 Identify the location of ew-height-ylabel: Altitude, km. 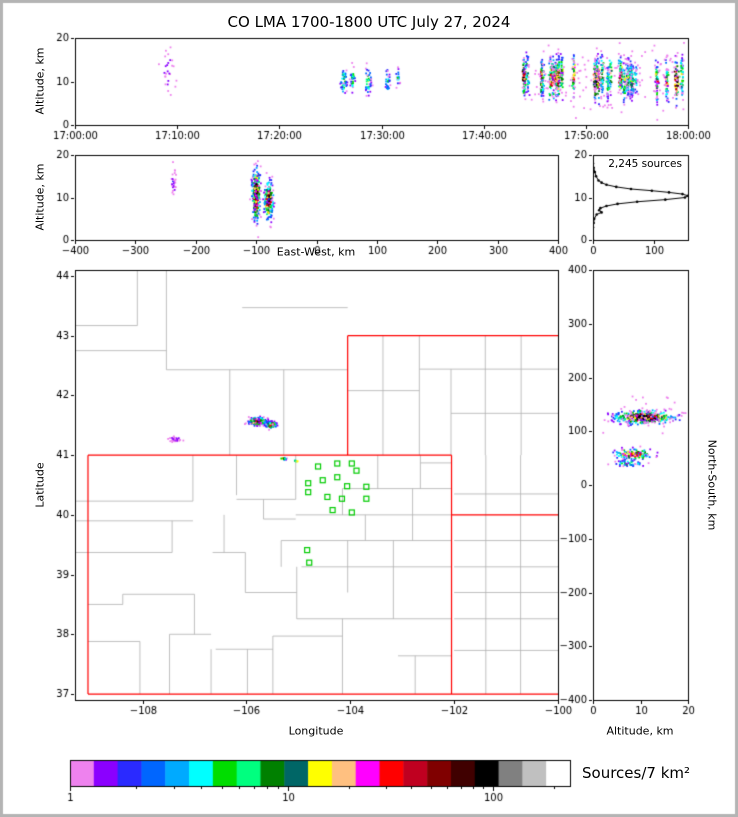
(40, 197).